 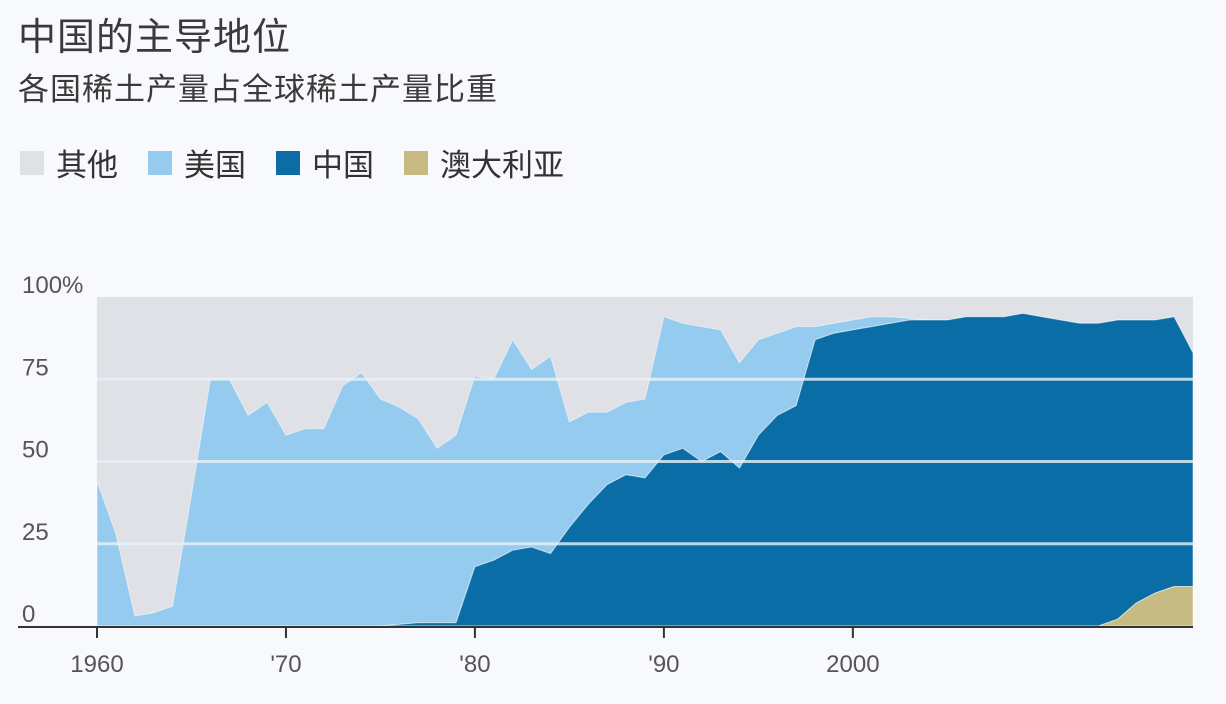 What do you see at coordinates (852, 664) in the screenshot?
I see `x-tick-label: 2000` at bounding box center [852, 664].